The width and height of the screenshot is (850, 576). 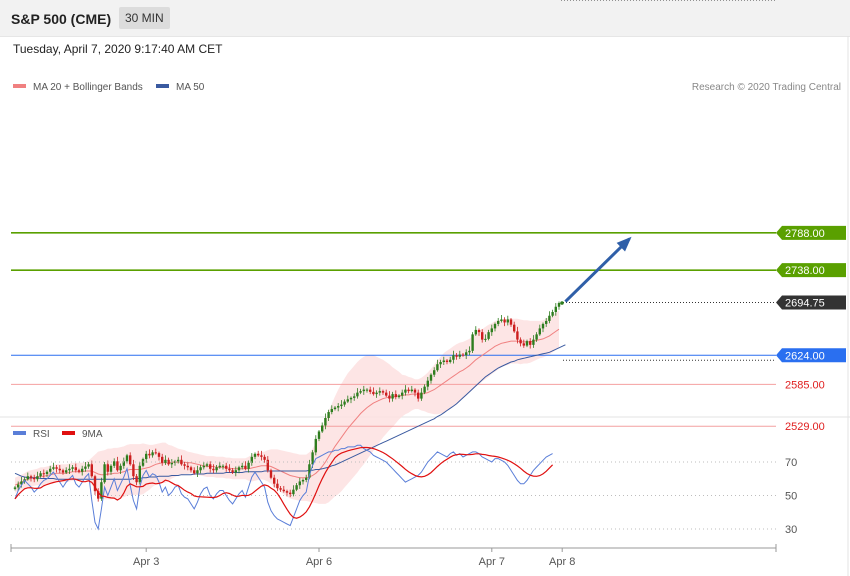 What do you see at coordinates (811, 355) in the screenshot?
I see `level-tag-2624.00` at bounding box center [811, 355].